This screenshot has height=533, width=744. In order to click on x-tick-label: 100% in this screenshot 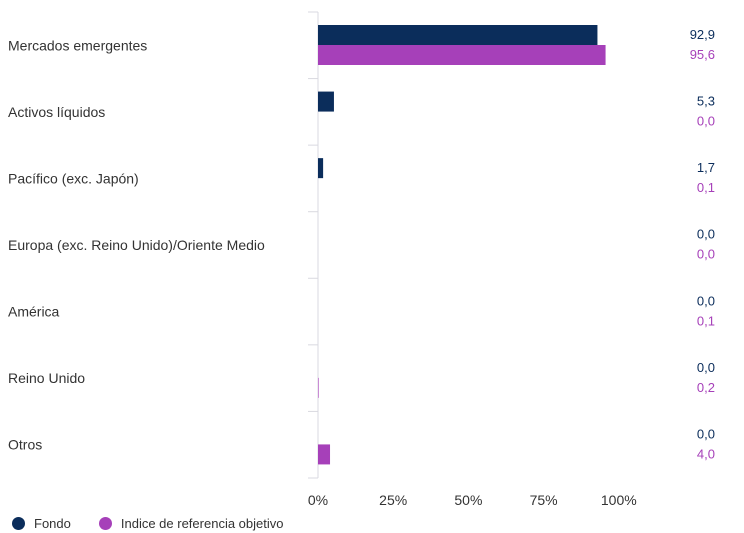, I will do `click(619, 500)`.